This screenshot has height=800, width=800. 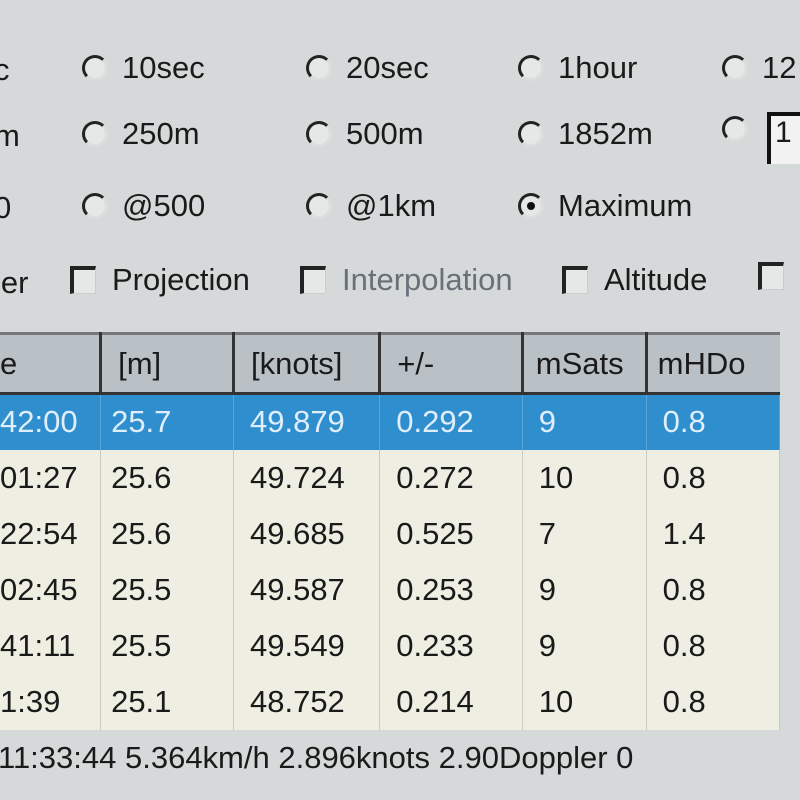 What do you see at coordinates (10, 135) in the screenshot?
I see `truncated-label: m` at bounding box center [10, 135].